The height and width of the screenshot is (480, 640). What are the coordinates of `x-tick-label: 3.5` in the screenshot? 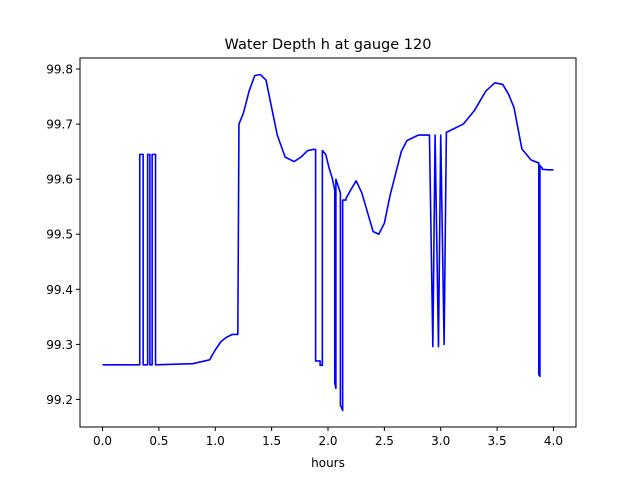 It's located at (497, 441).